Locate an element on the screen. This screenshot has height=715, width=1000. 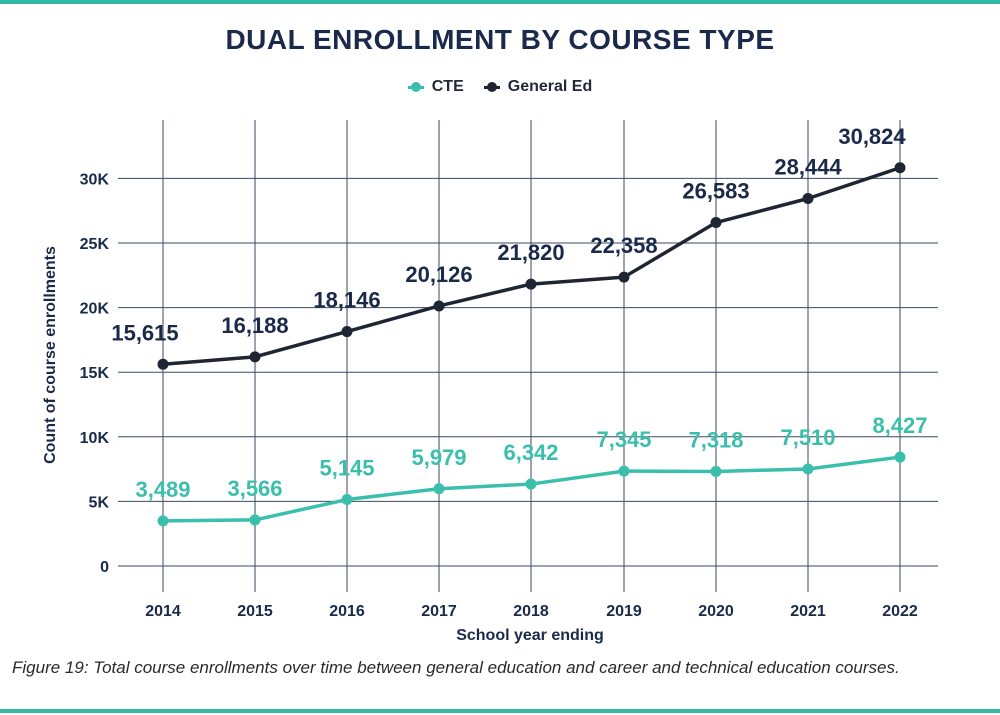
y-tick-label: 0 is located at coordinates (104, 567).